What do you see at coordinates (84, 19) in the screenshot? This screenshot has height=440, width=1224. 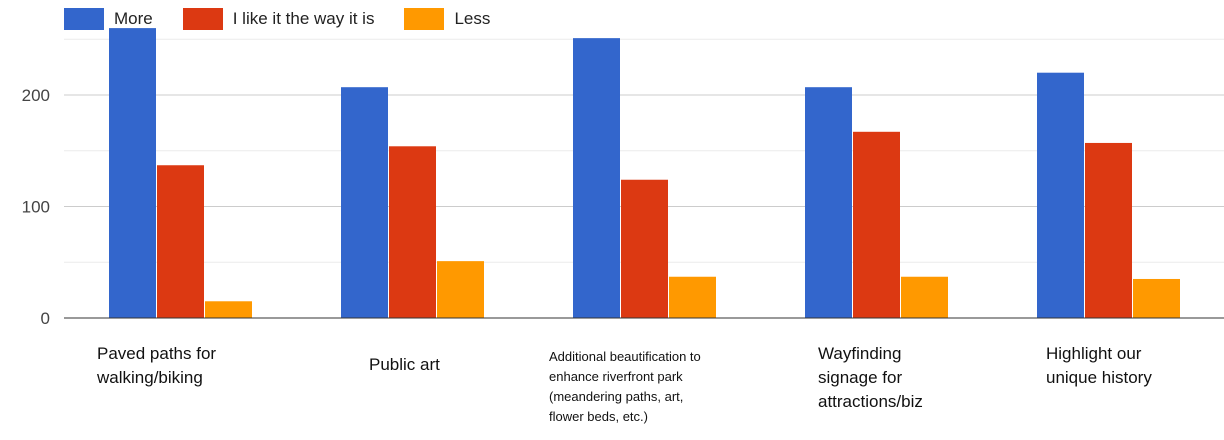 I see `legend-swatch-more` at bounding box center [84, 19].